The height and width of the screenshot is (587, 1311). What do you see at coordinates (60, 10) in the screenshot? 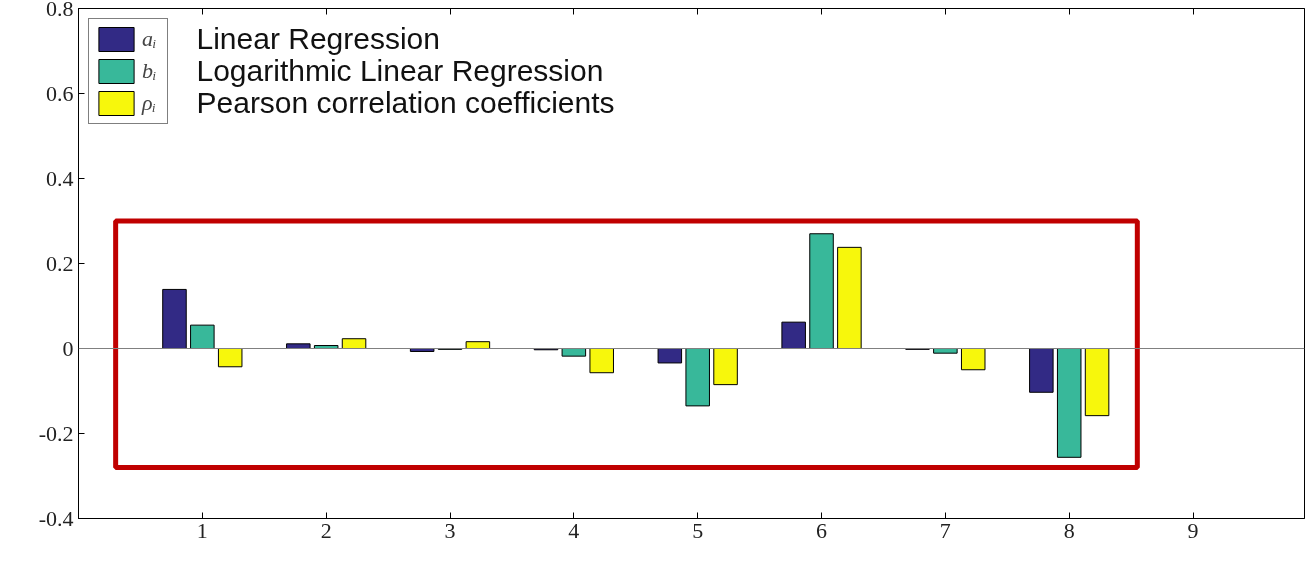
I see `y-tick-label: 0.8` at bounding box center [60, 10].